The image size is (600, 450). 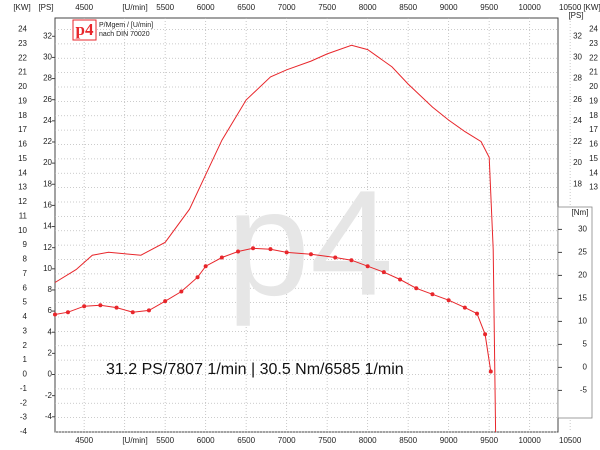 What do you see at coordinates (22, 57) in the screenshot?
I see `y-tick-label: 22` at bounding box center [22, 57].